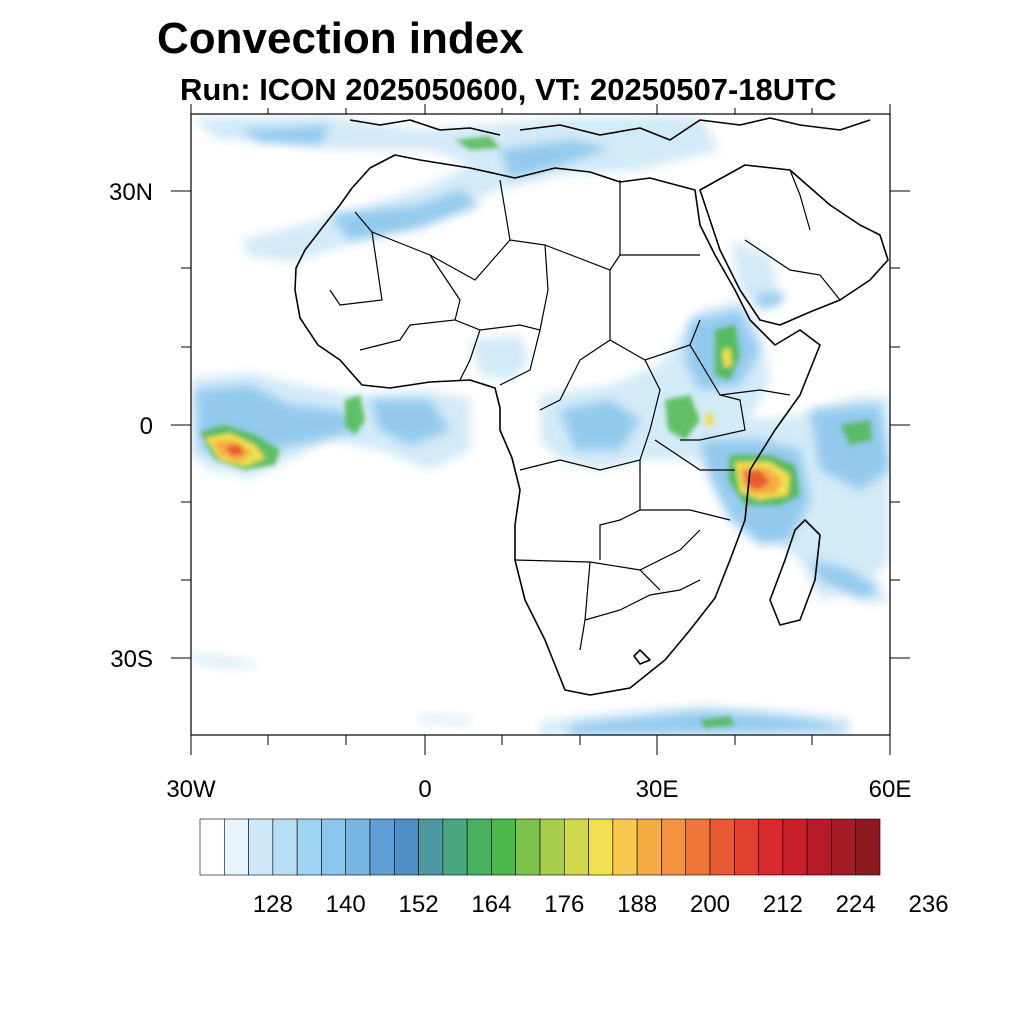 This screenshot has width=1024, height=1024. Describe the element at coordinates (419, 904) in the screenshot. I see `colorbar-label: 152` at that location.